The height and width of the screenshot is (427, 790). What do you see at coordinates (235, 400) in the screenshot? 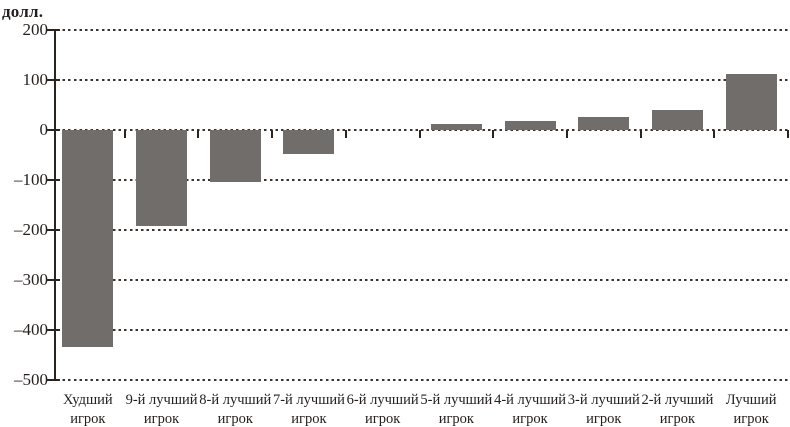
I see `x-category-label-line: 8-й лучший` at bounding box center [235, 400].